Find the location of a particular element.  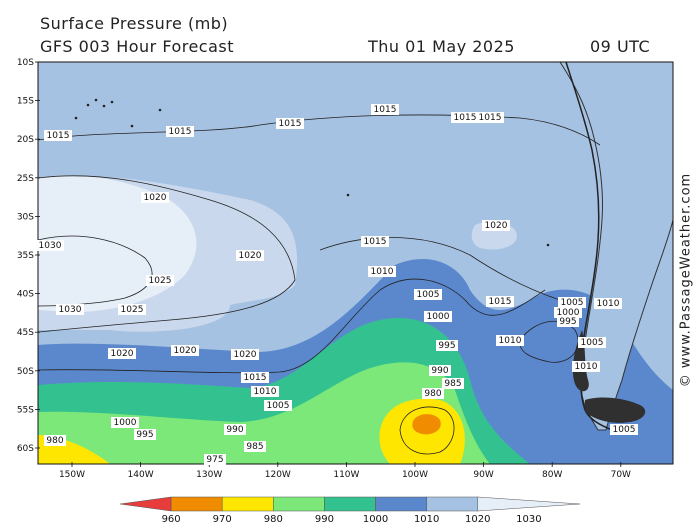

legend-tick-label: 960 is located at coordinates (171, 519).